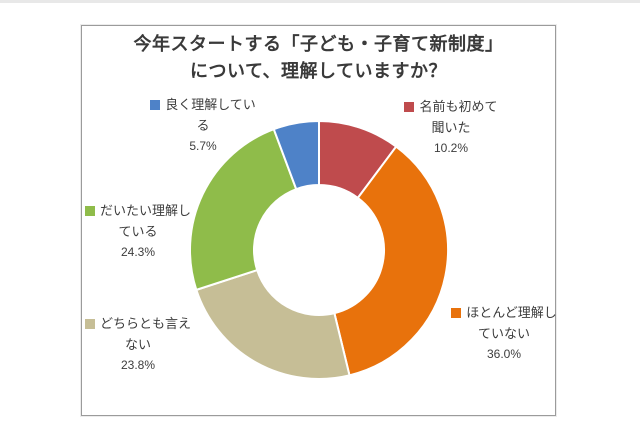 The height and width of the screenshot is (426, 640). I want to click on label-text: ていない, so click(503, 333).